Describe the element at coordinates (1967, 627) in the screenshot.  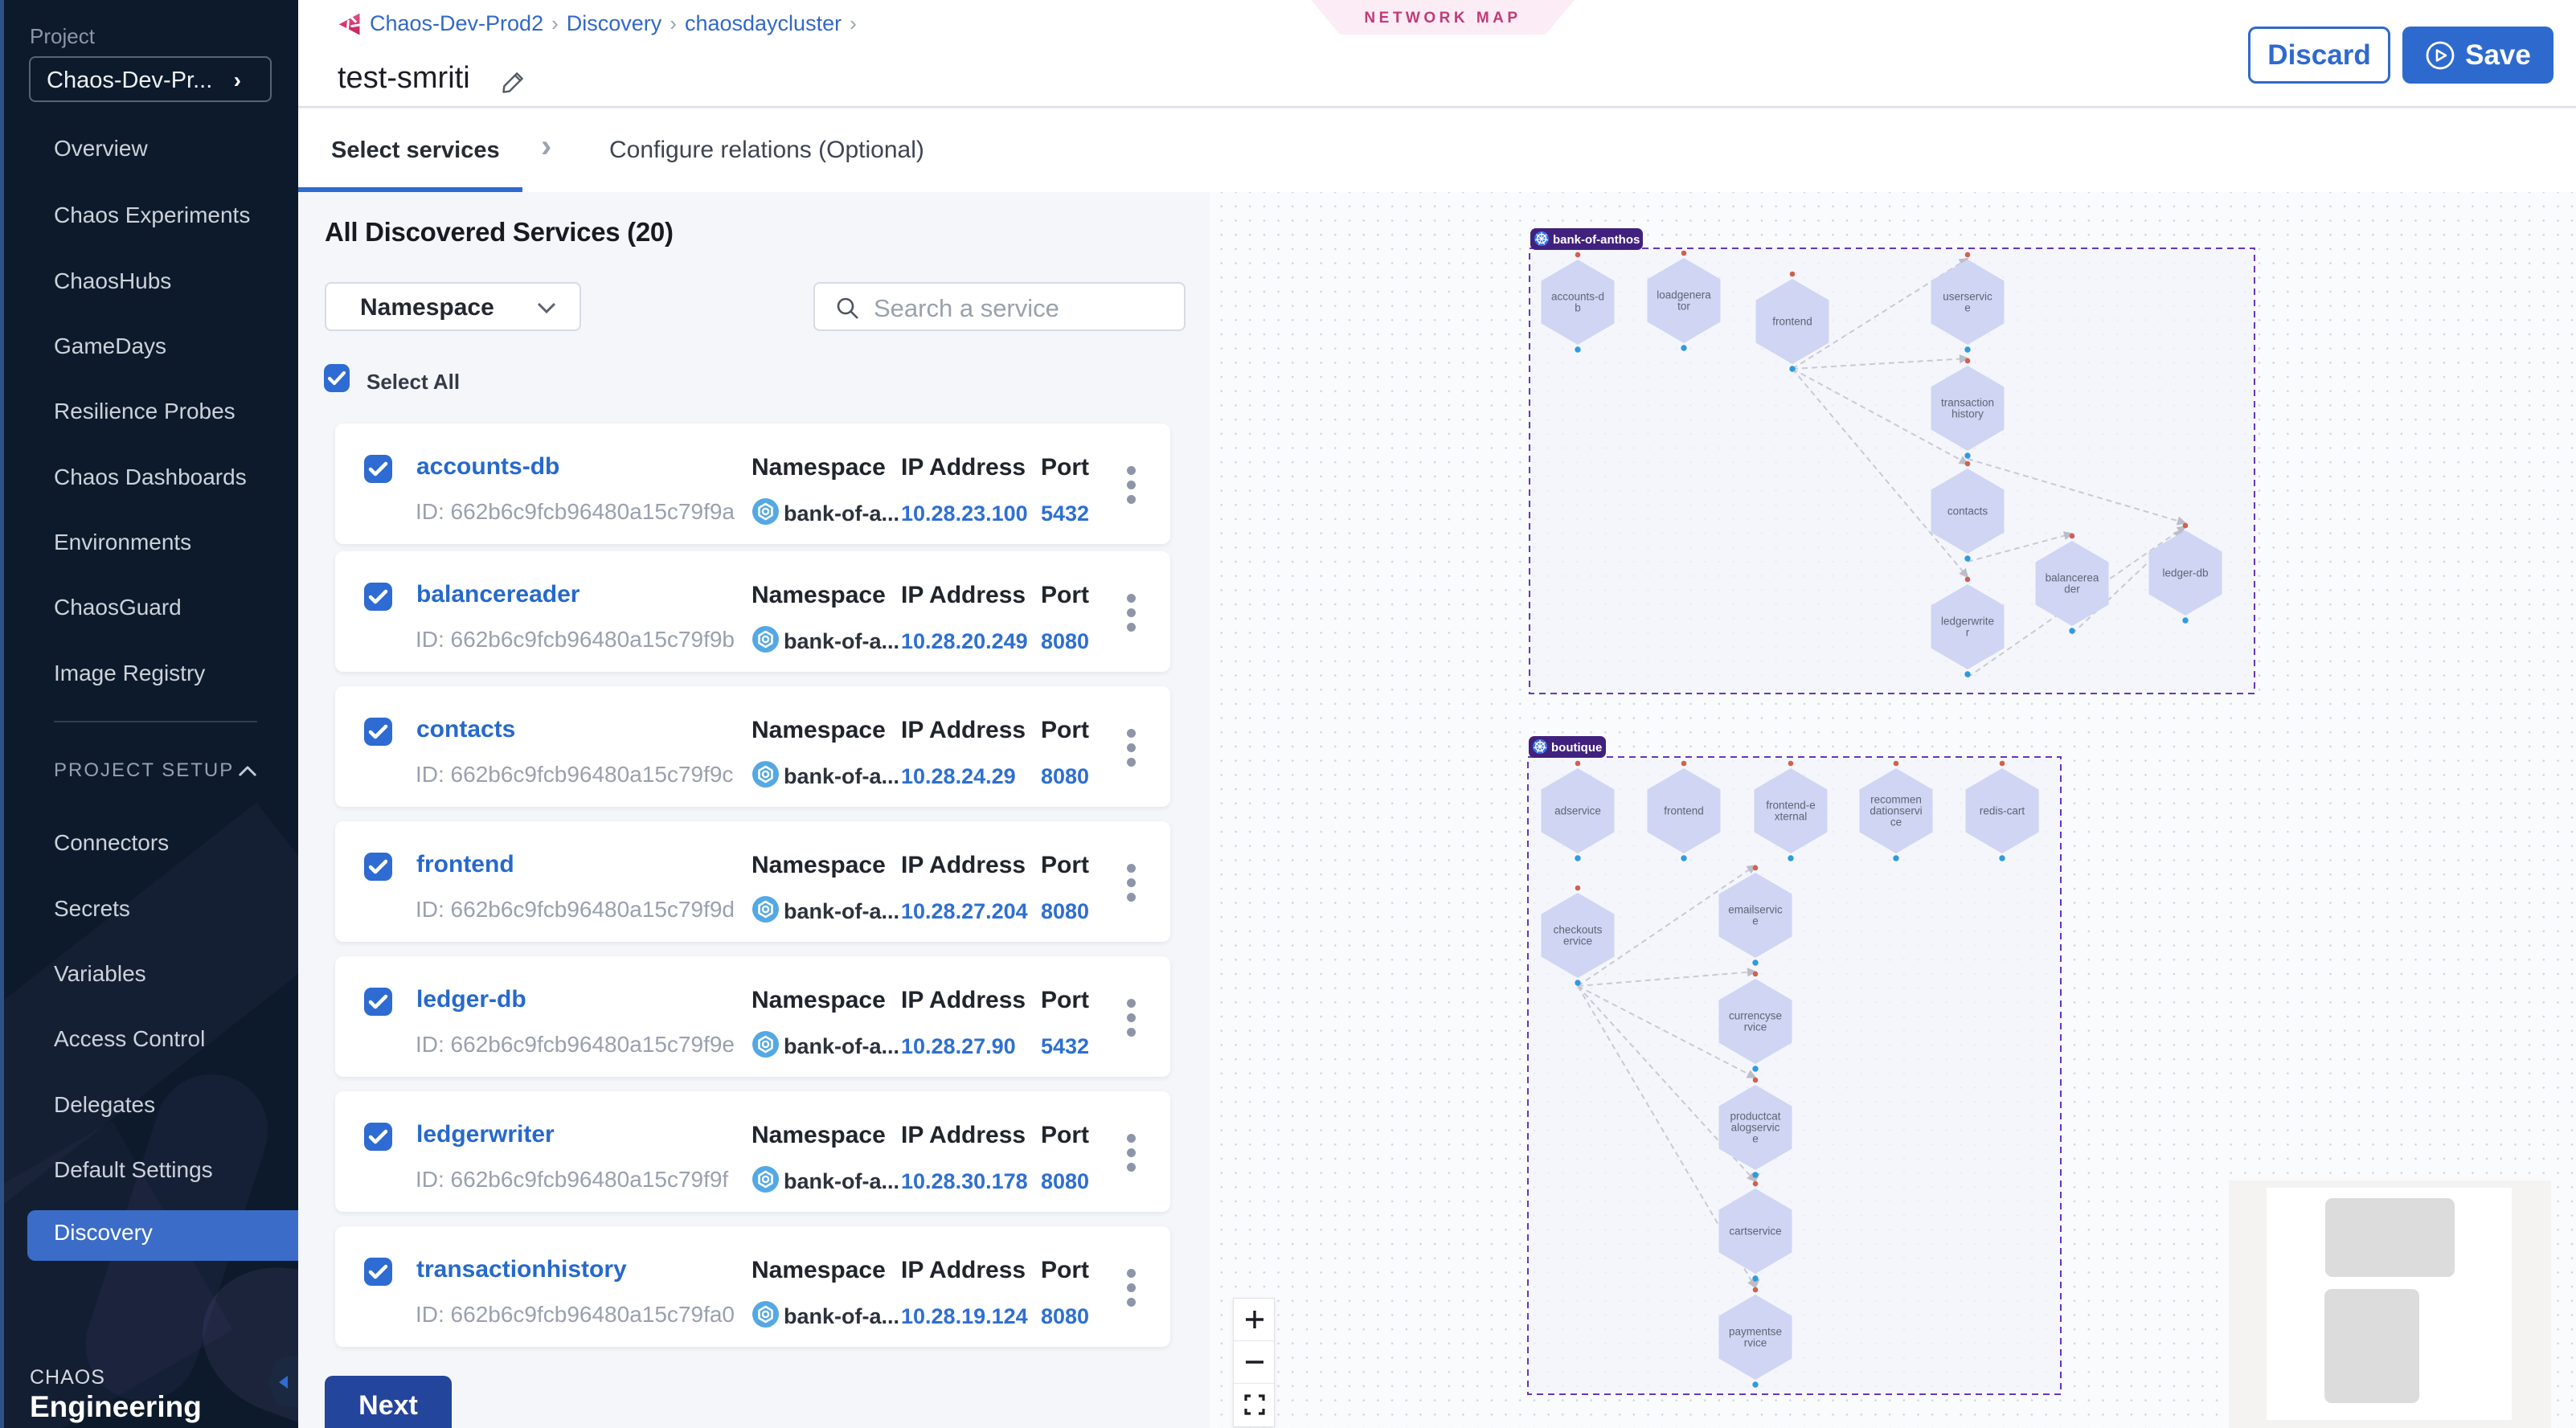
I see `svg-text:ledgerwriter: ledgerwrite r` at that location.